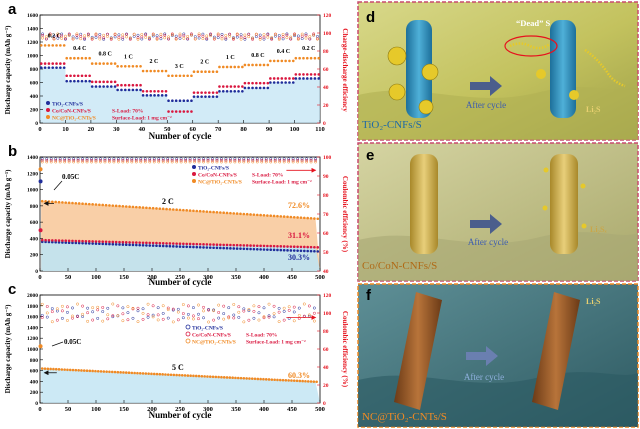 The width and height of the screenshot is (640, 429). What do you see at coordinates (583, 186) in the screenshot?
I see `polysulfide-dot` at bounding box center [583, 186].